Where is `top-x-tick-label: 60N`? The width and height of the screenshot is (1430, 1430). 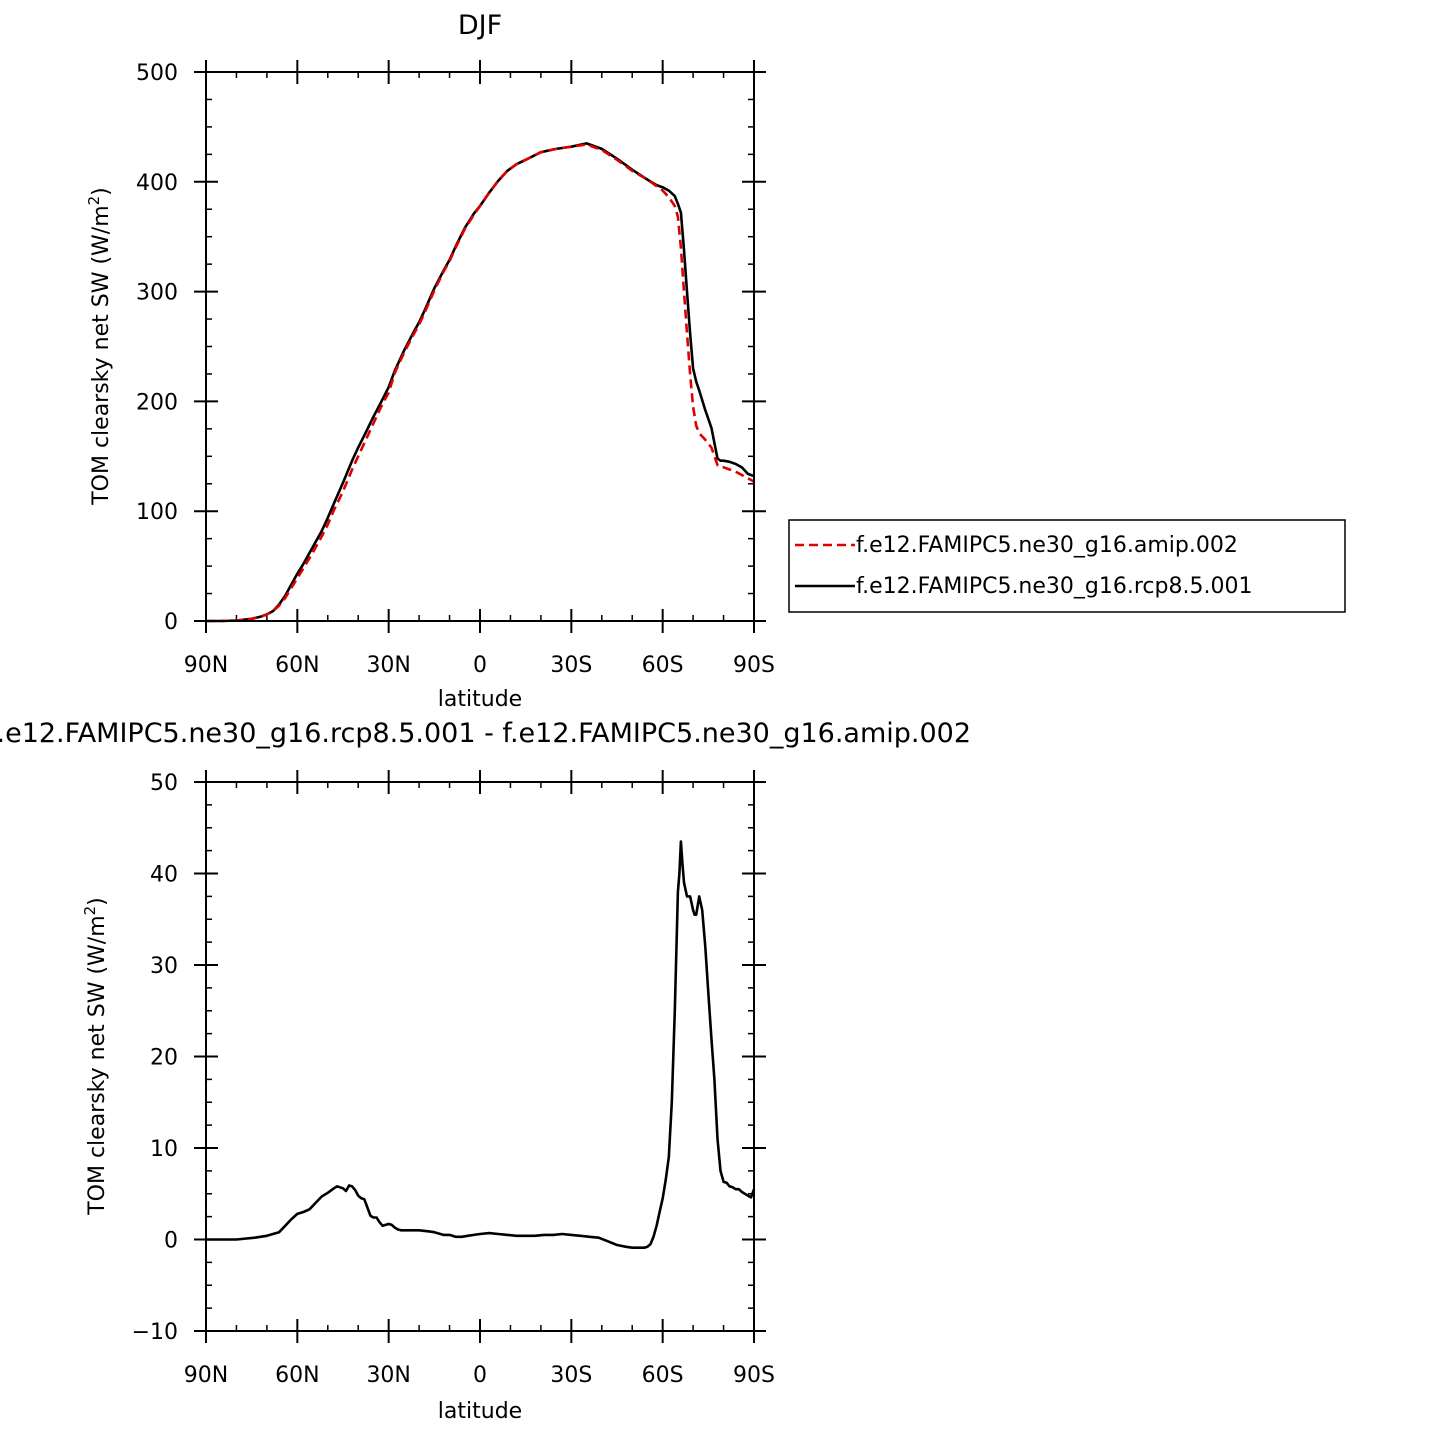
top-x-tick-label: 60N is located at coordinates (297, 665).